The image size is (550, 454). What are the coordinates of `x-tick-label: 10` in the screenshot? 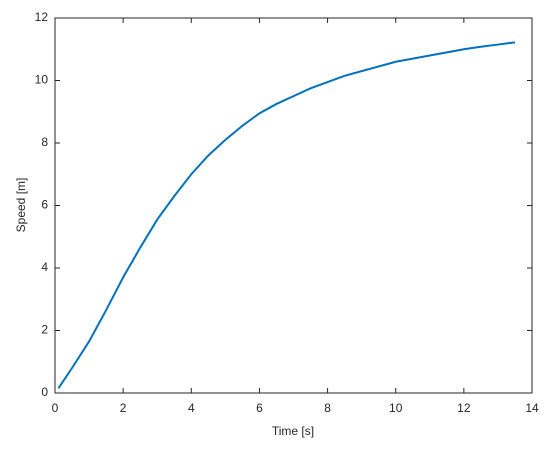 It's located at (396, 408).